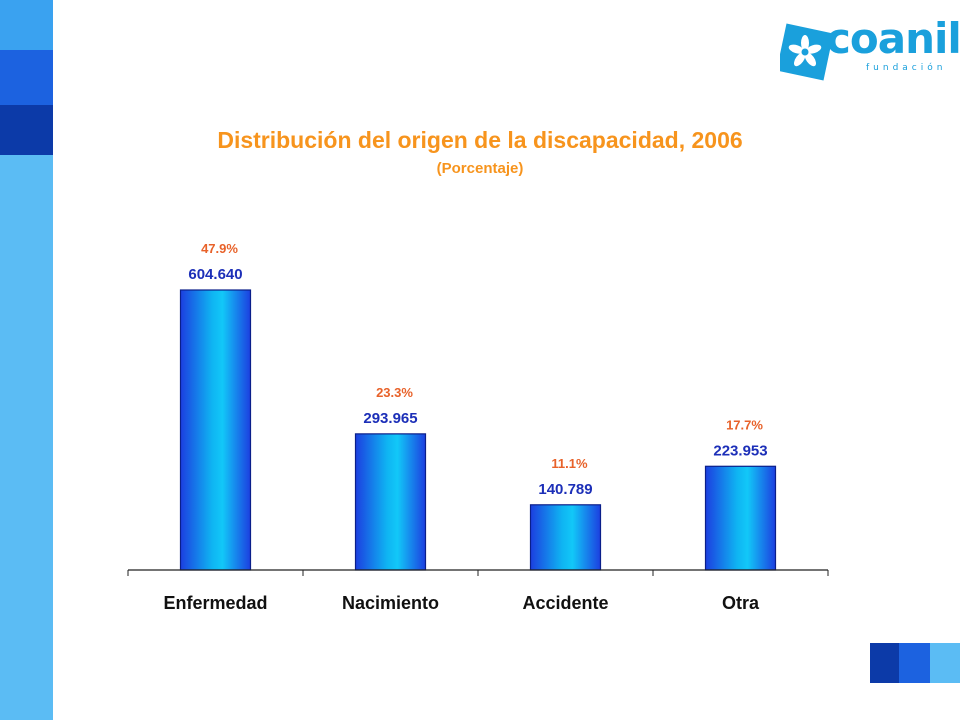 This screenshot has width=960, height=720. I want to click on logo-wordmark: coanil, so click(893, 38).